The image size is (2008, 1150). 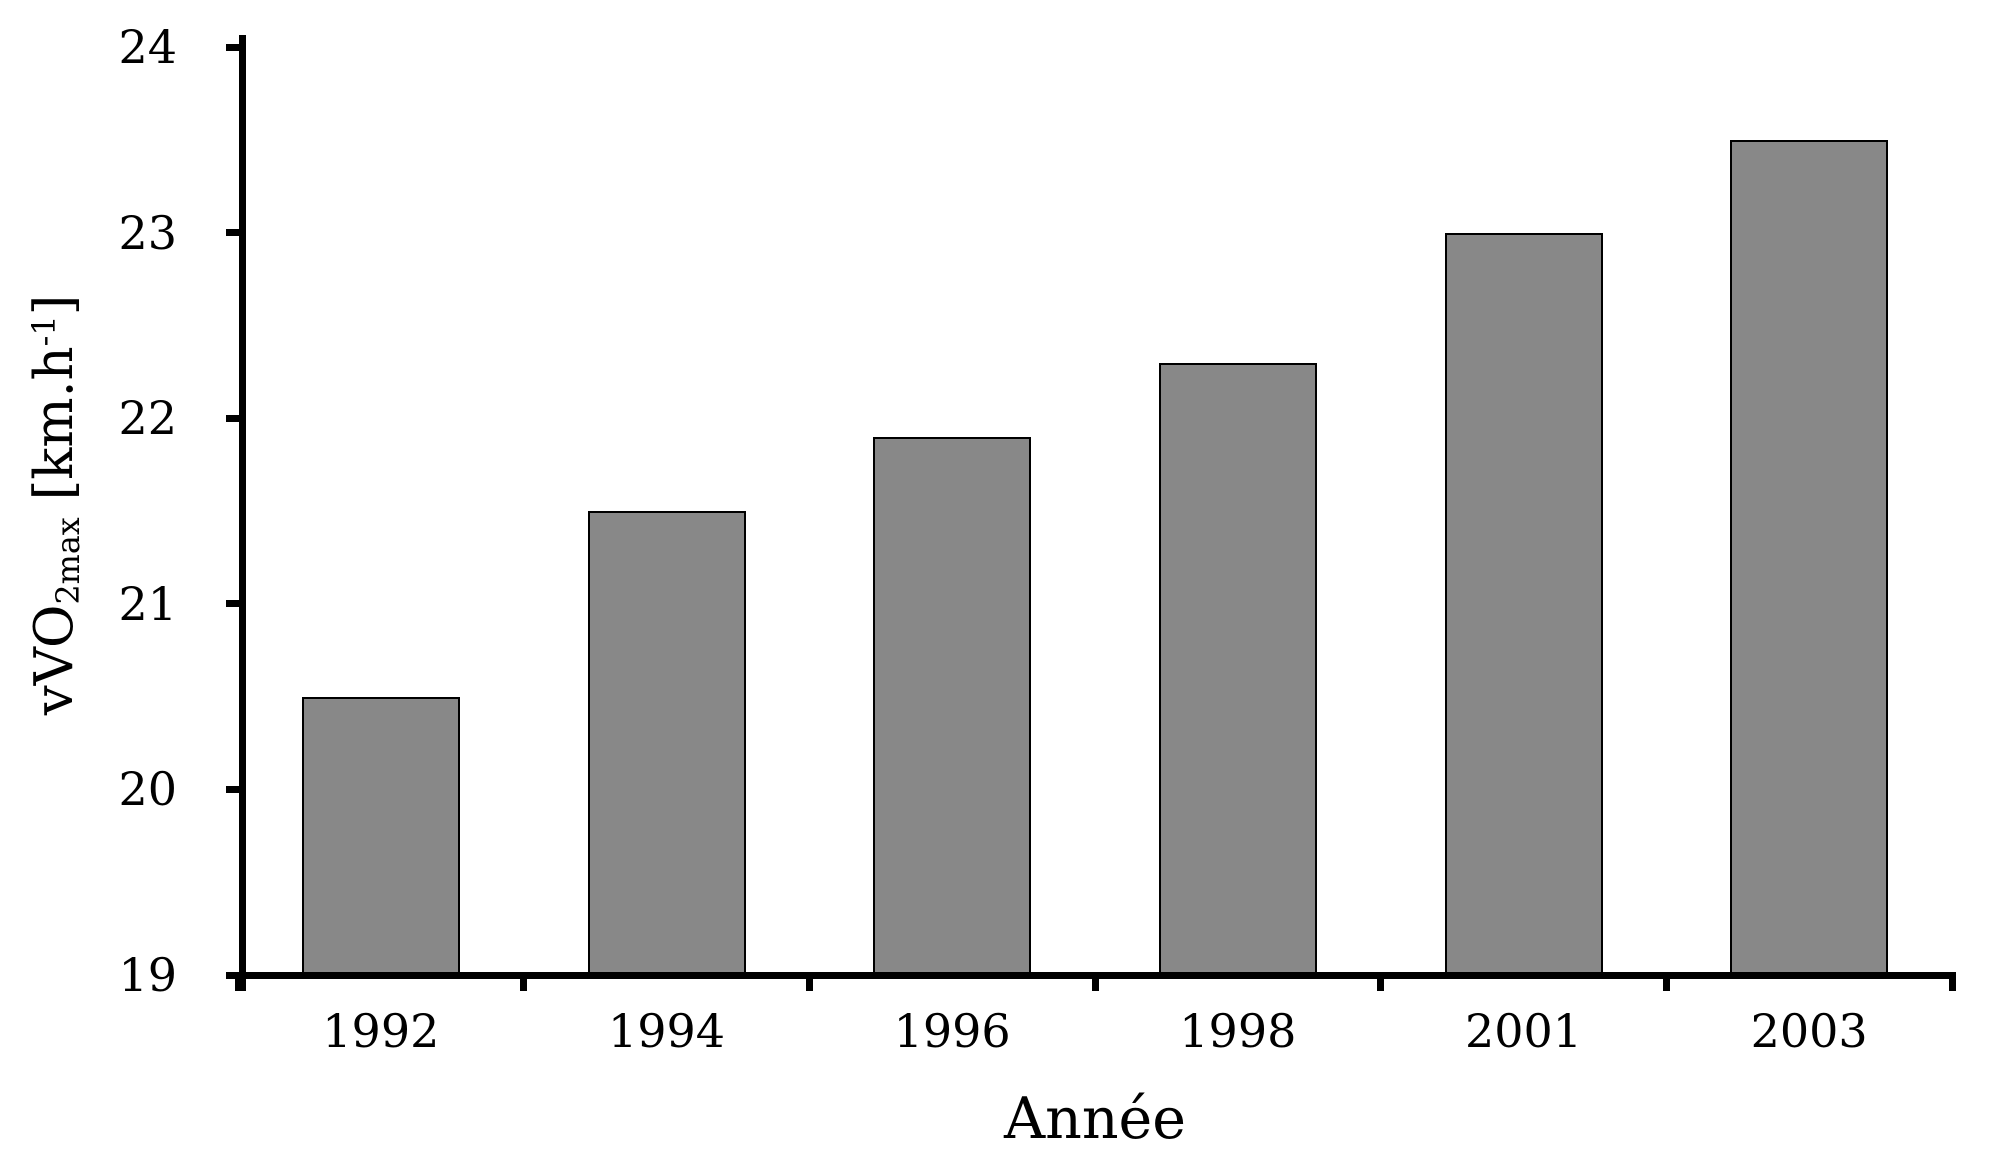 What do you see at coordinates (1238, 1031) in the screenshot?
I see `x-tick-label: 1998` at bounding box center [1238, 1031].